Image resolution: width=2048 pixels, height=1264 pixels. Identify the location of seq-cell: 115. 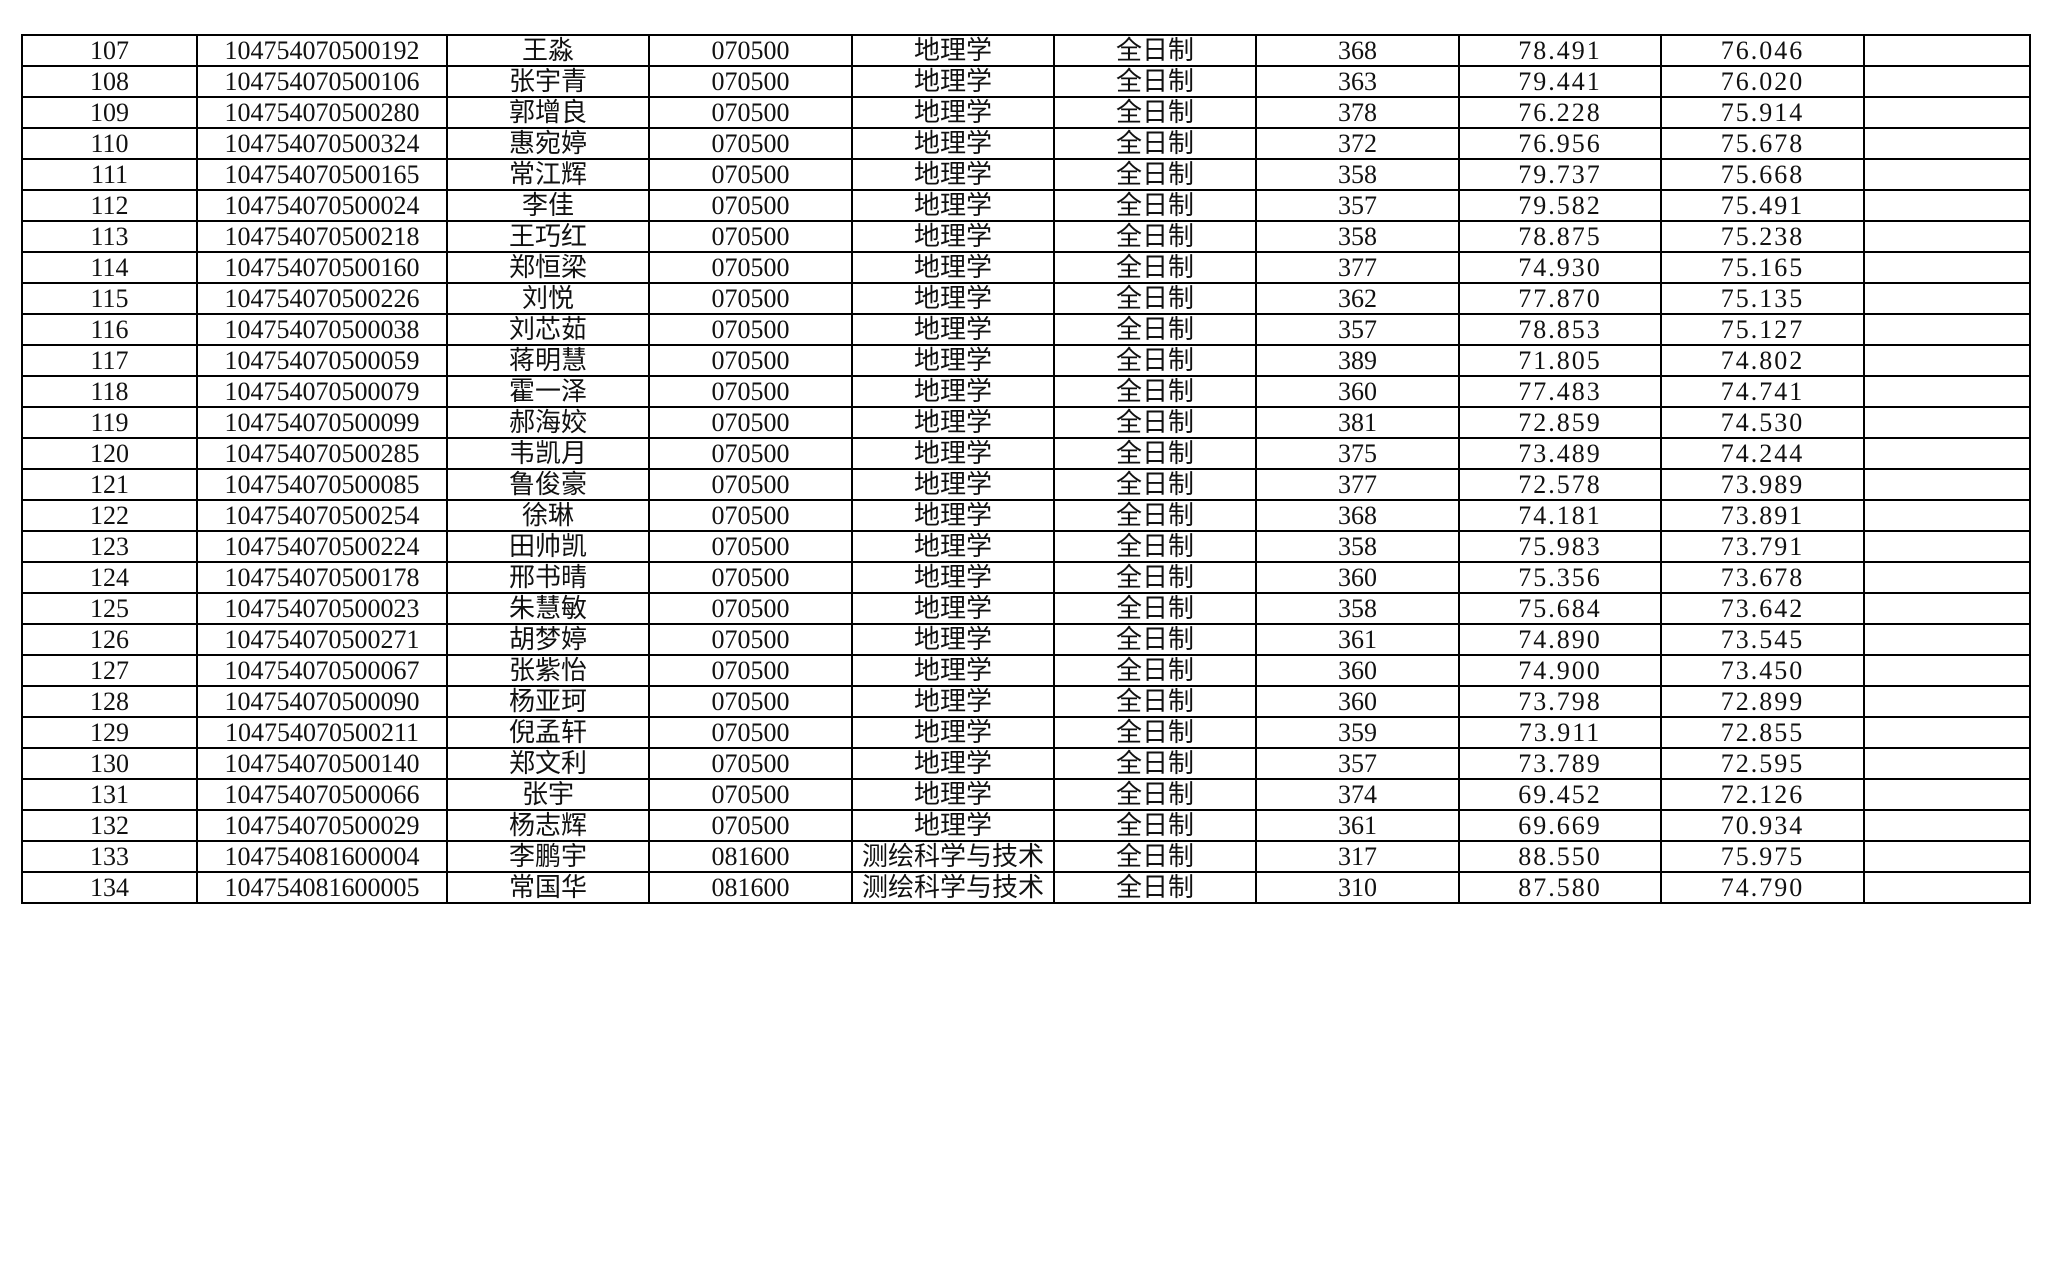
(109, 298).